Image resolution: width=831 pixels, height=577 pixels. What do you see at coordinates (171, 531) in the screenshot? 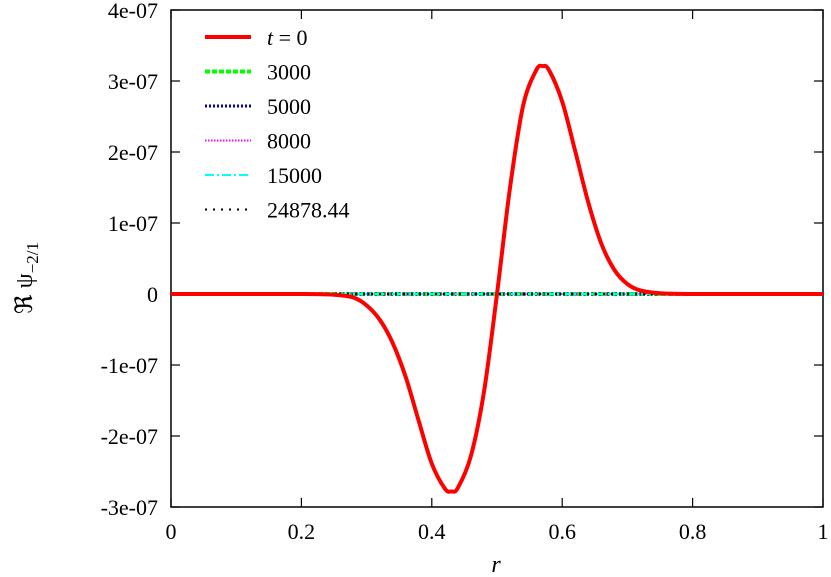
I see `x-tick-label: 0` at bounding box center [171, 531].